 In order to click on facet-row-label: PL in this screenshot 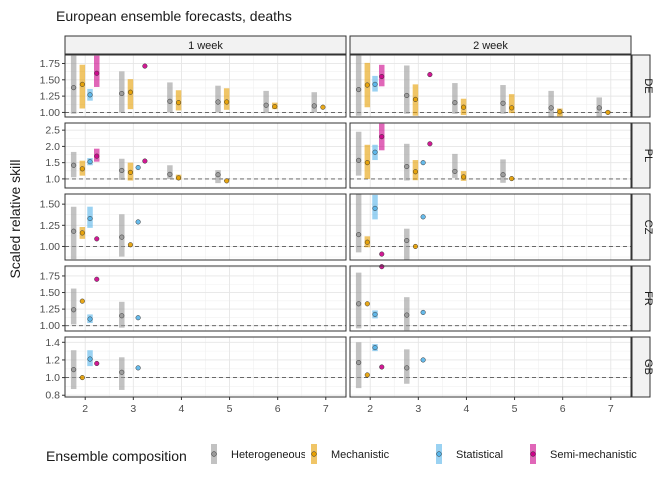, I will do `click(648, 155)`.